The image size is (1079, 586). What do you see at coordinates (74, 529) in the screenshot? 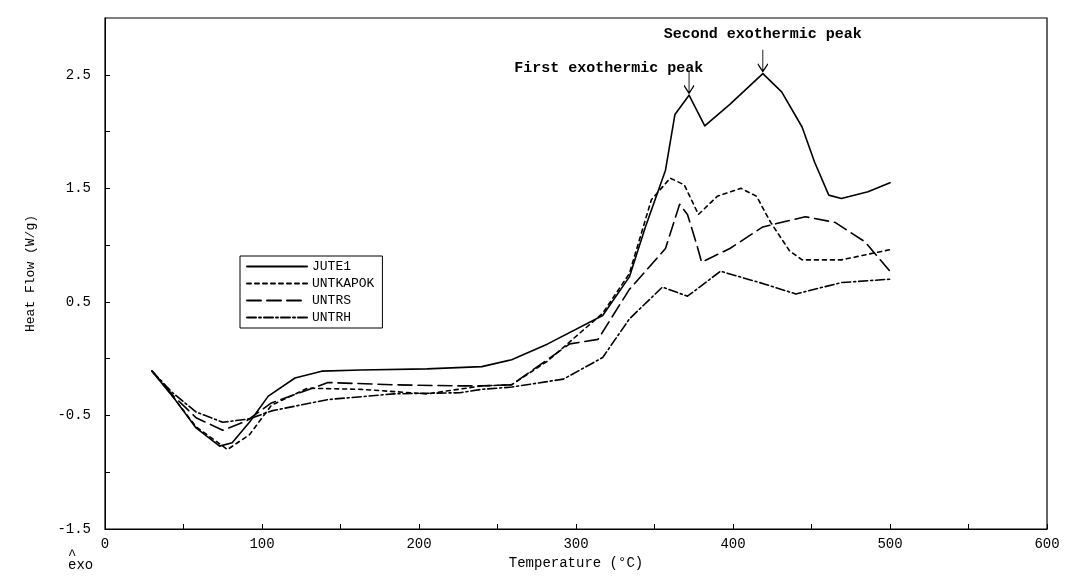
I see `y-tick-label: -1.5` at bounding box center [74, 529].